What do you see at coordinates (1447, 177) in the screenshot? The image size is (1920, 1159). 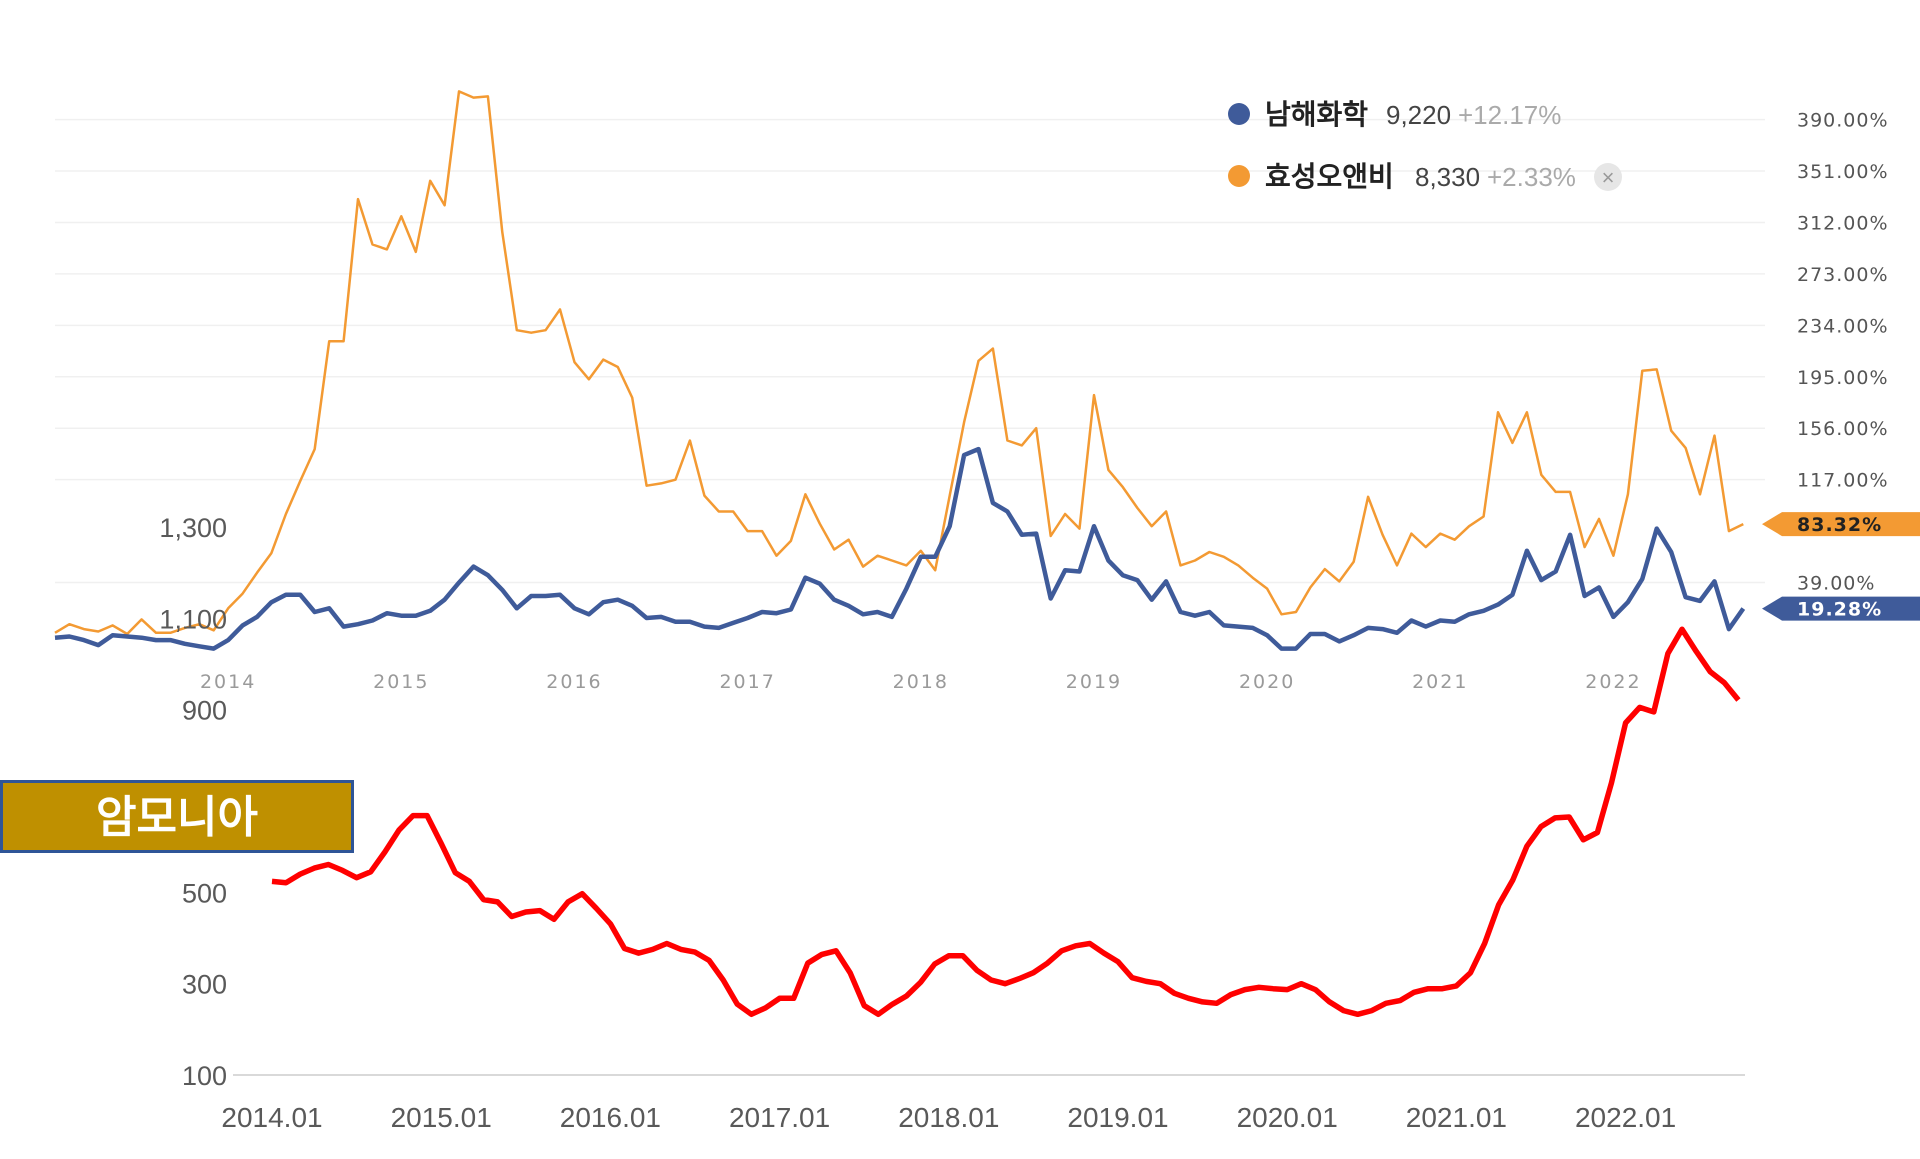 I see `legend-price: 8,330` at bounding box center [1447, 177].